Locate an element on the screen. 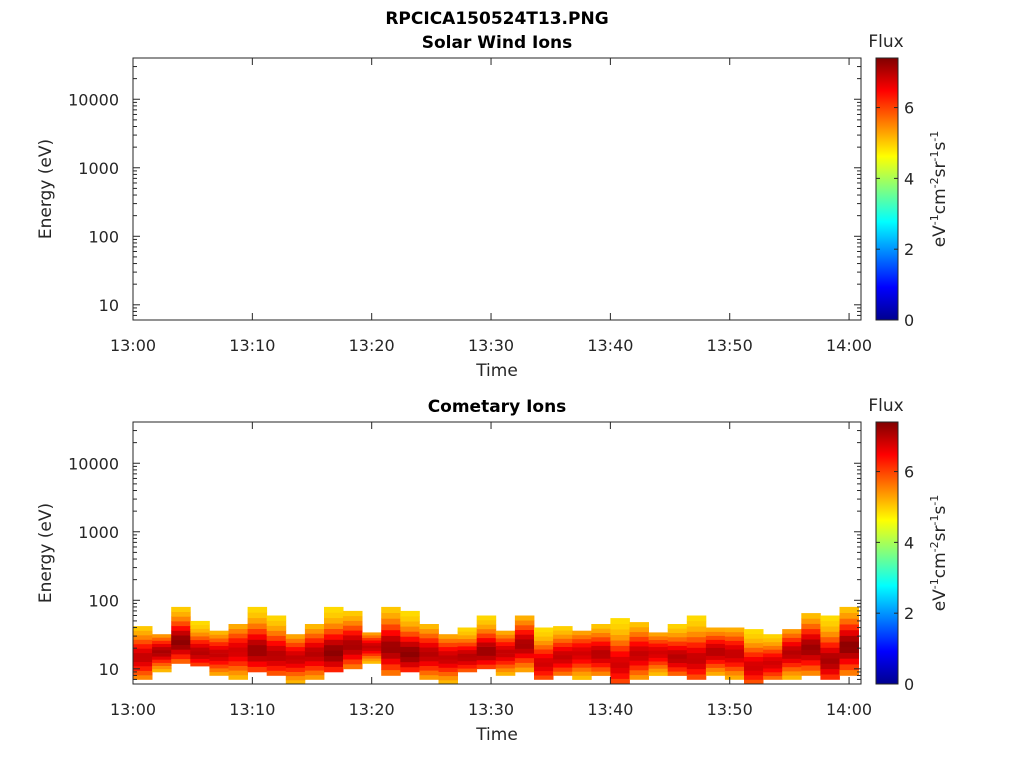 This screenshot has width=1024, height=768. x-tick-label: 13:10 is located at coordinates (252, 345).